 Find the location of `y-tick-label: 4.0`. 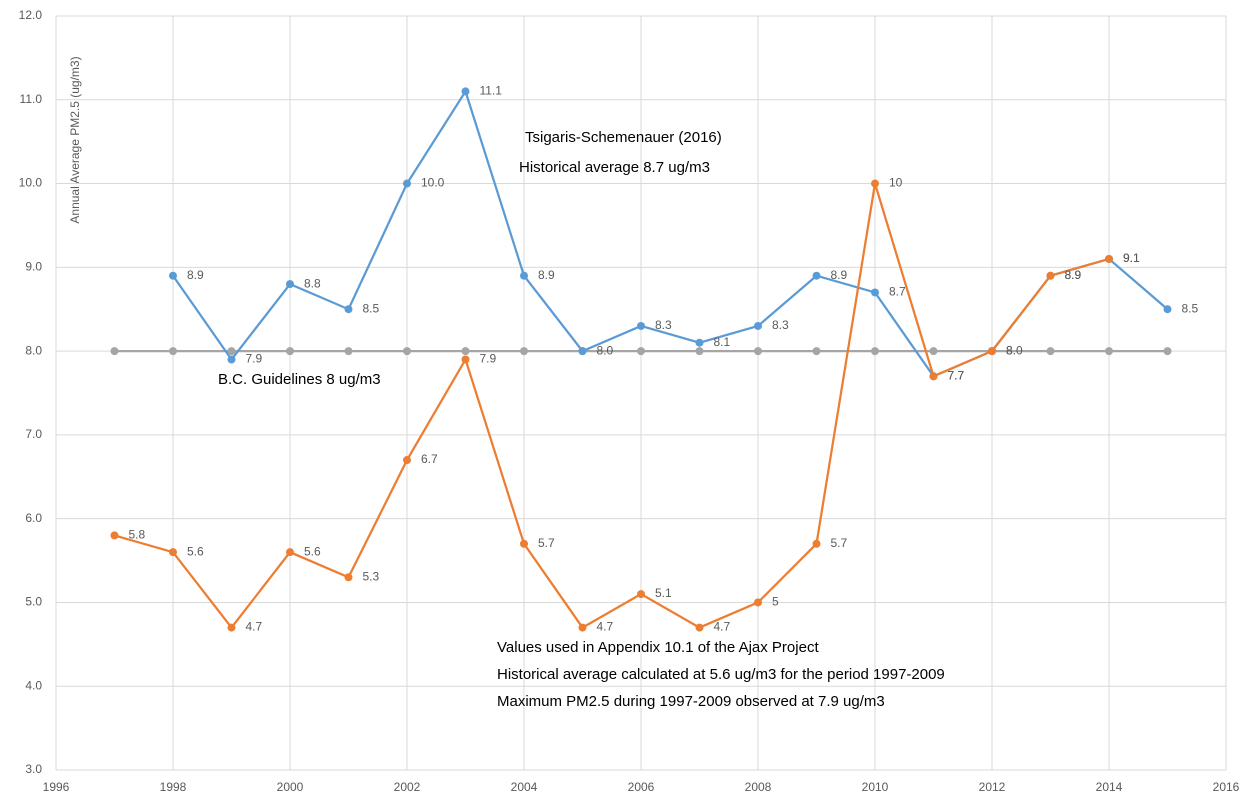

y-tick-label: 4.0 is located at coordinates (33, 685).